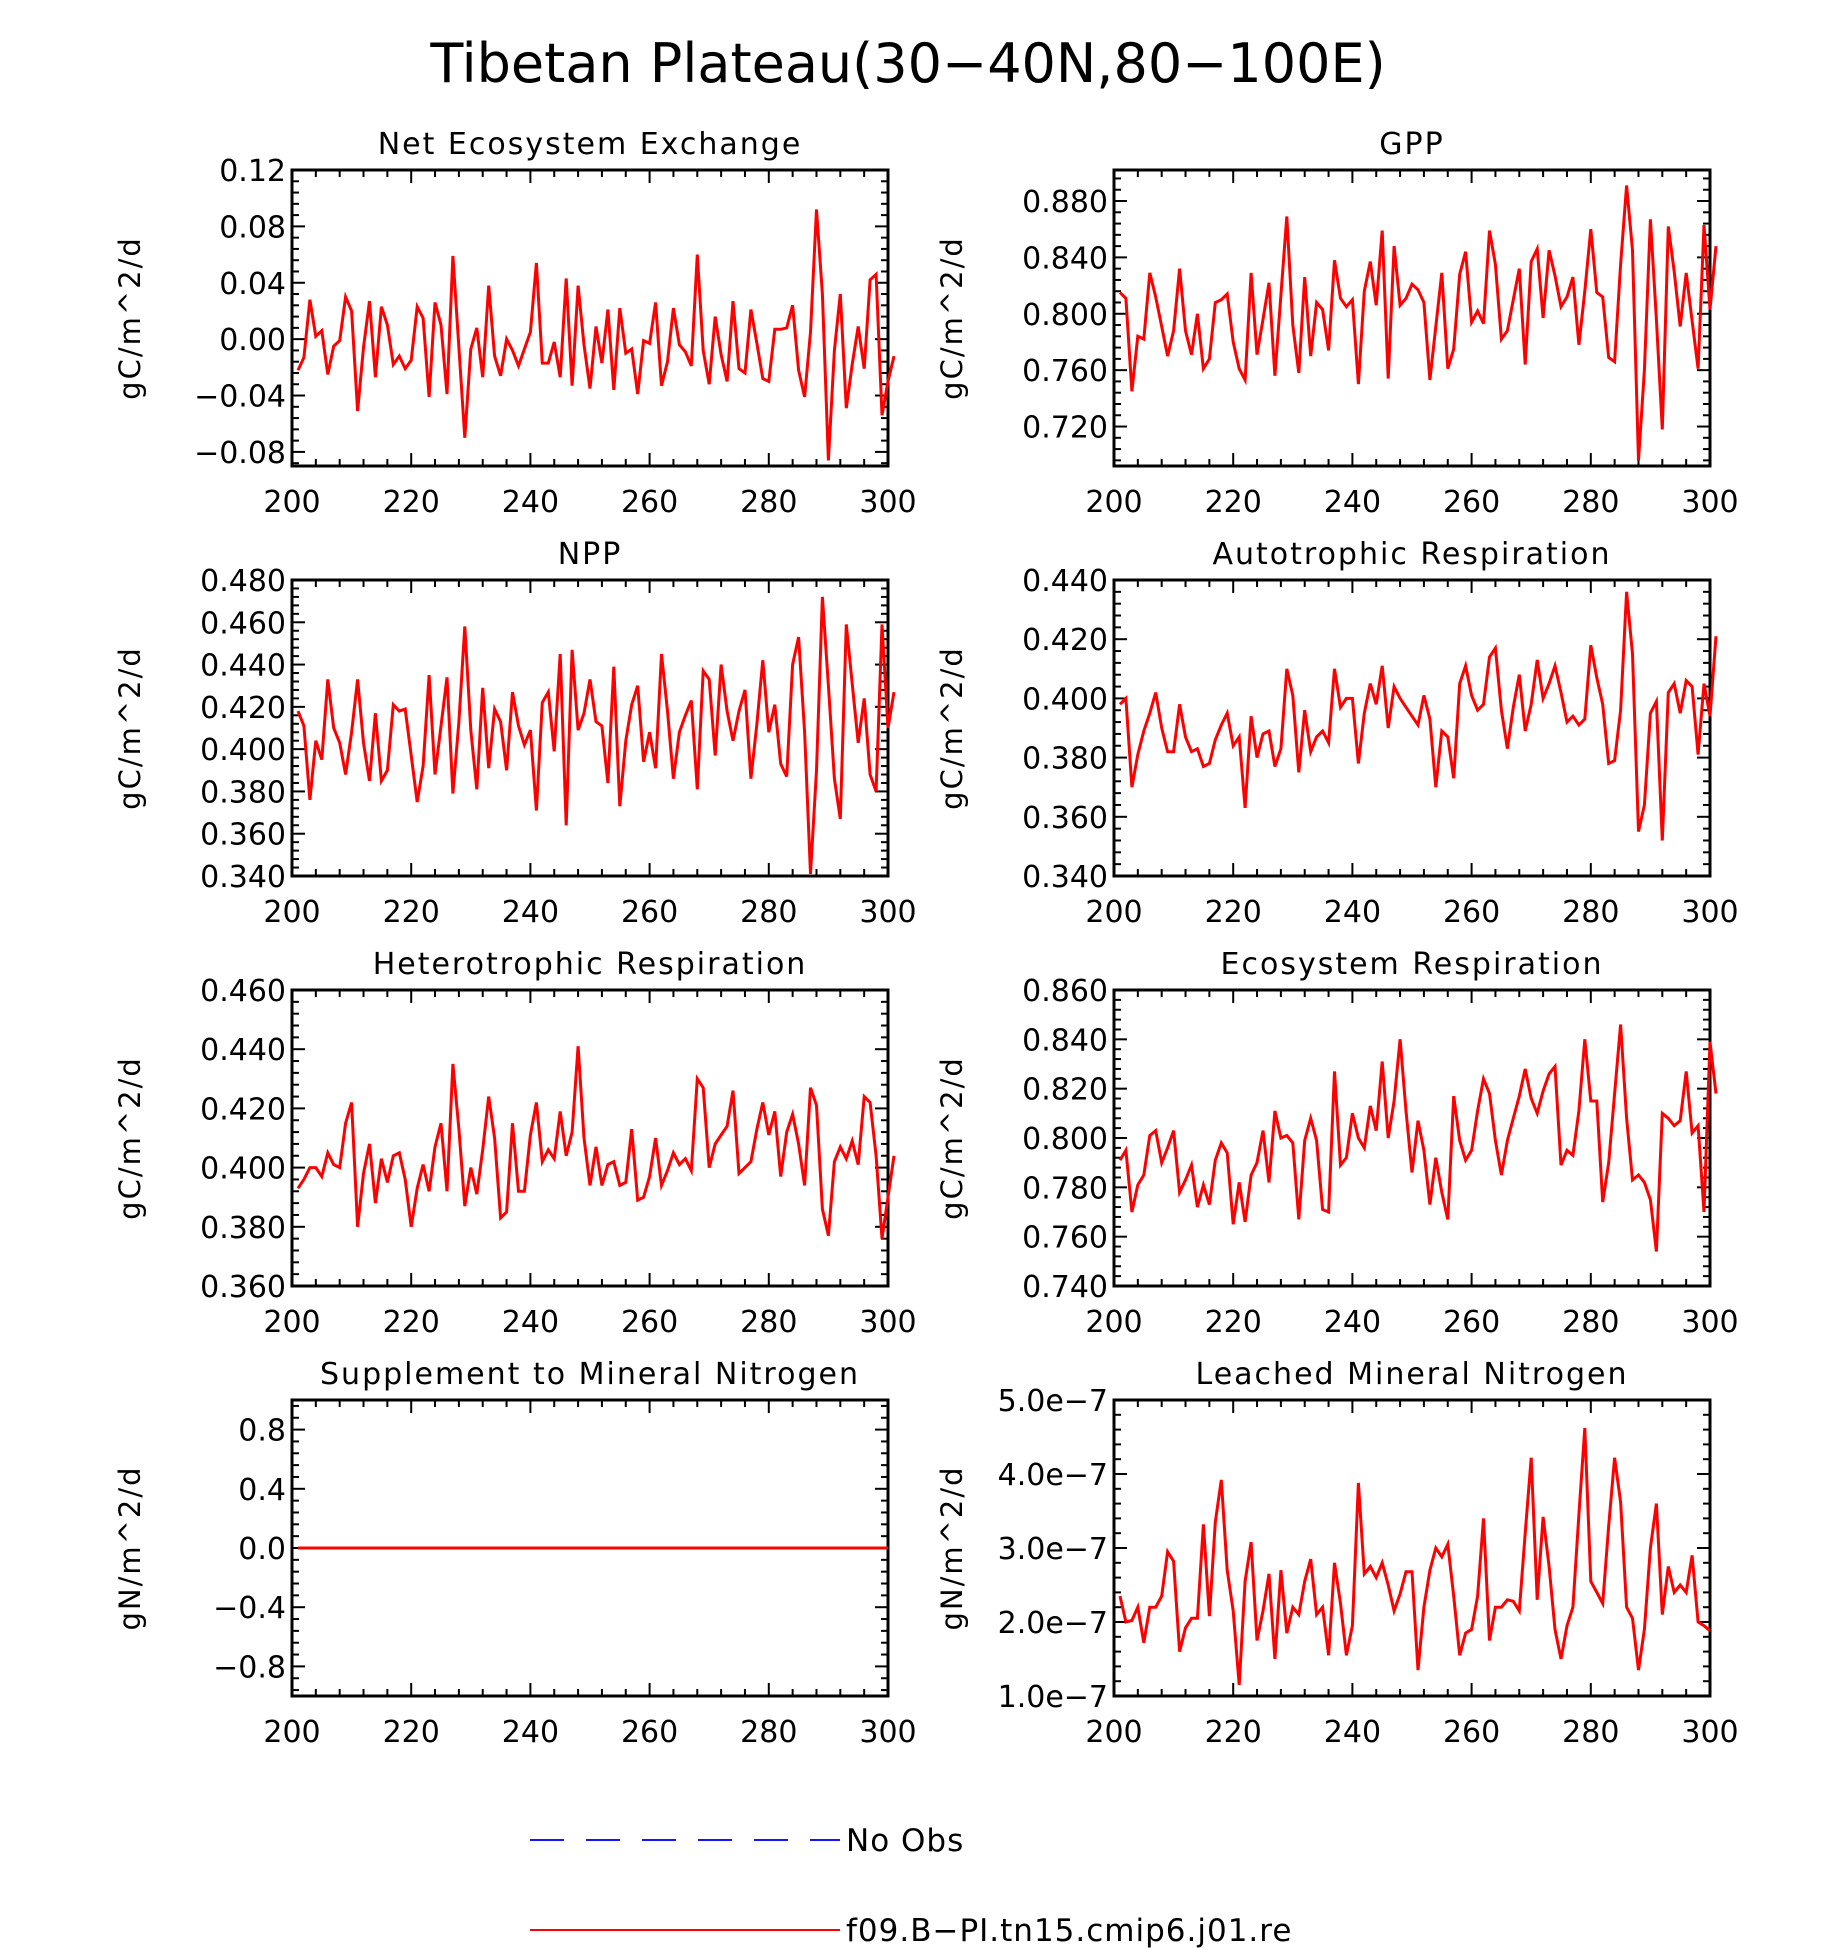 The image size is (1836, 1948). What do you see at coordinates (1053, 1697) in the screenshot?
I see `y-tick-label: 1.0e−7` at bounding box center [1053, 1697].